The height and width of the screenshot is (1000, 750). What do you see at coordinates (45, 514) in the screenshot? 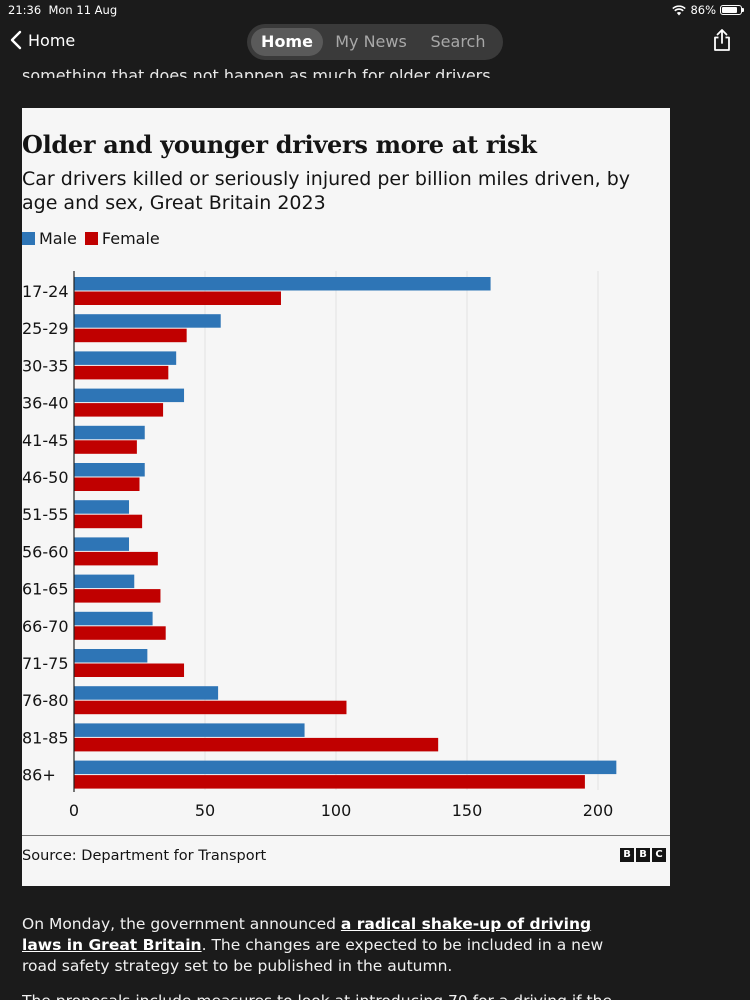
I see `category-label-51-55: 51-55` at bounding box center [45, 514].